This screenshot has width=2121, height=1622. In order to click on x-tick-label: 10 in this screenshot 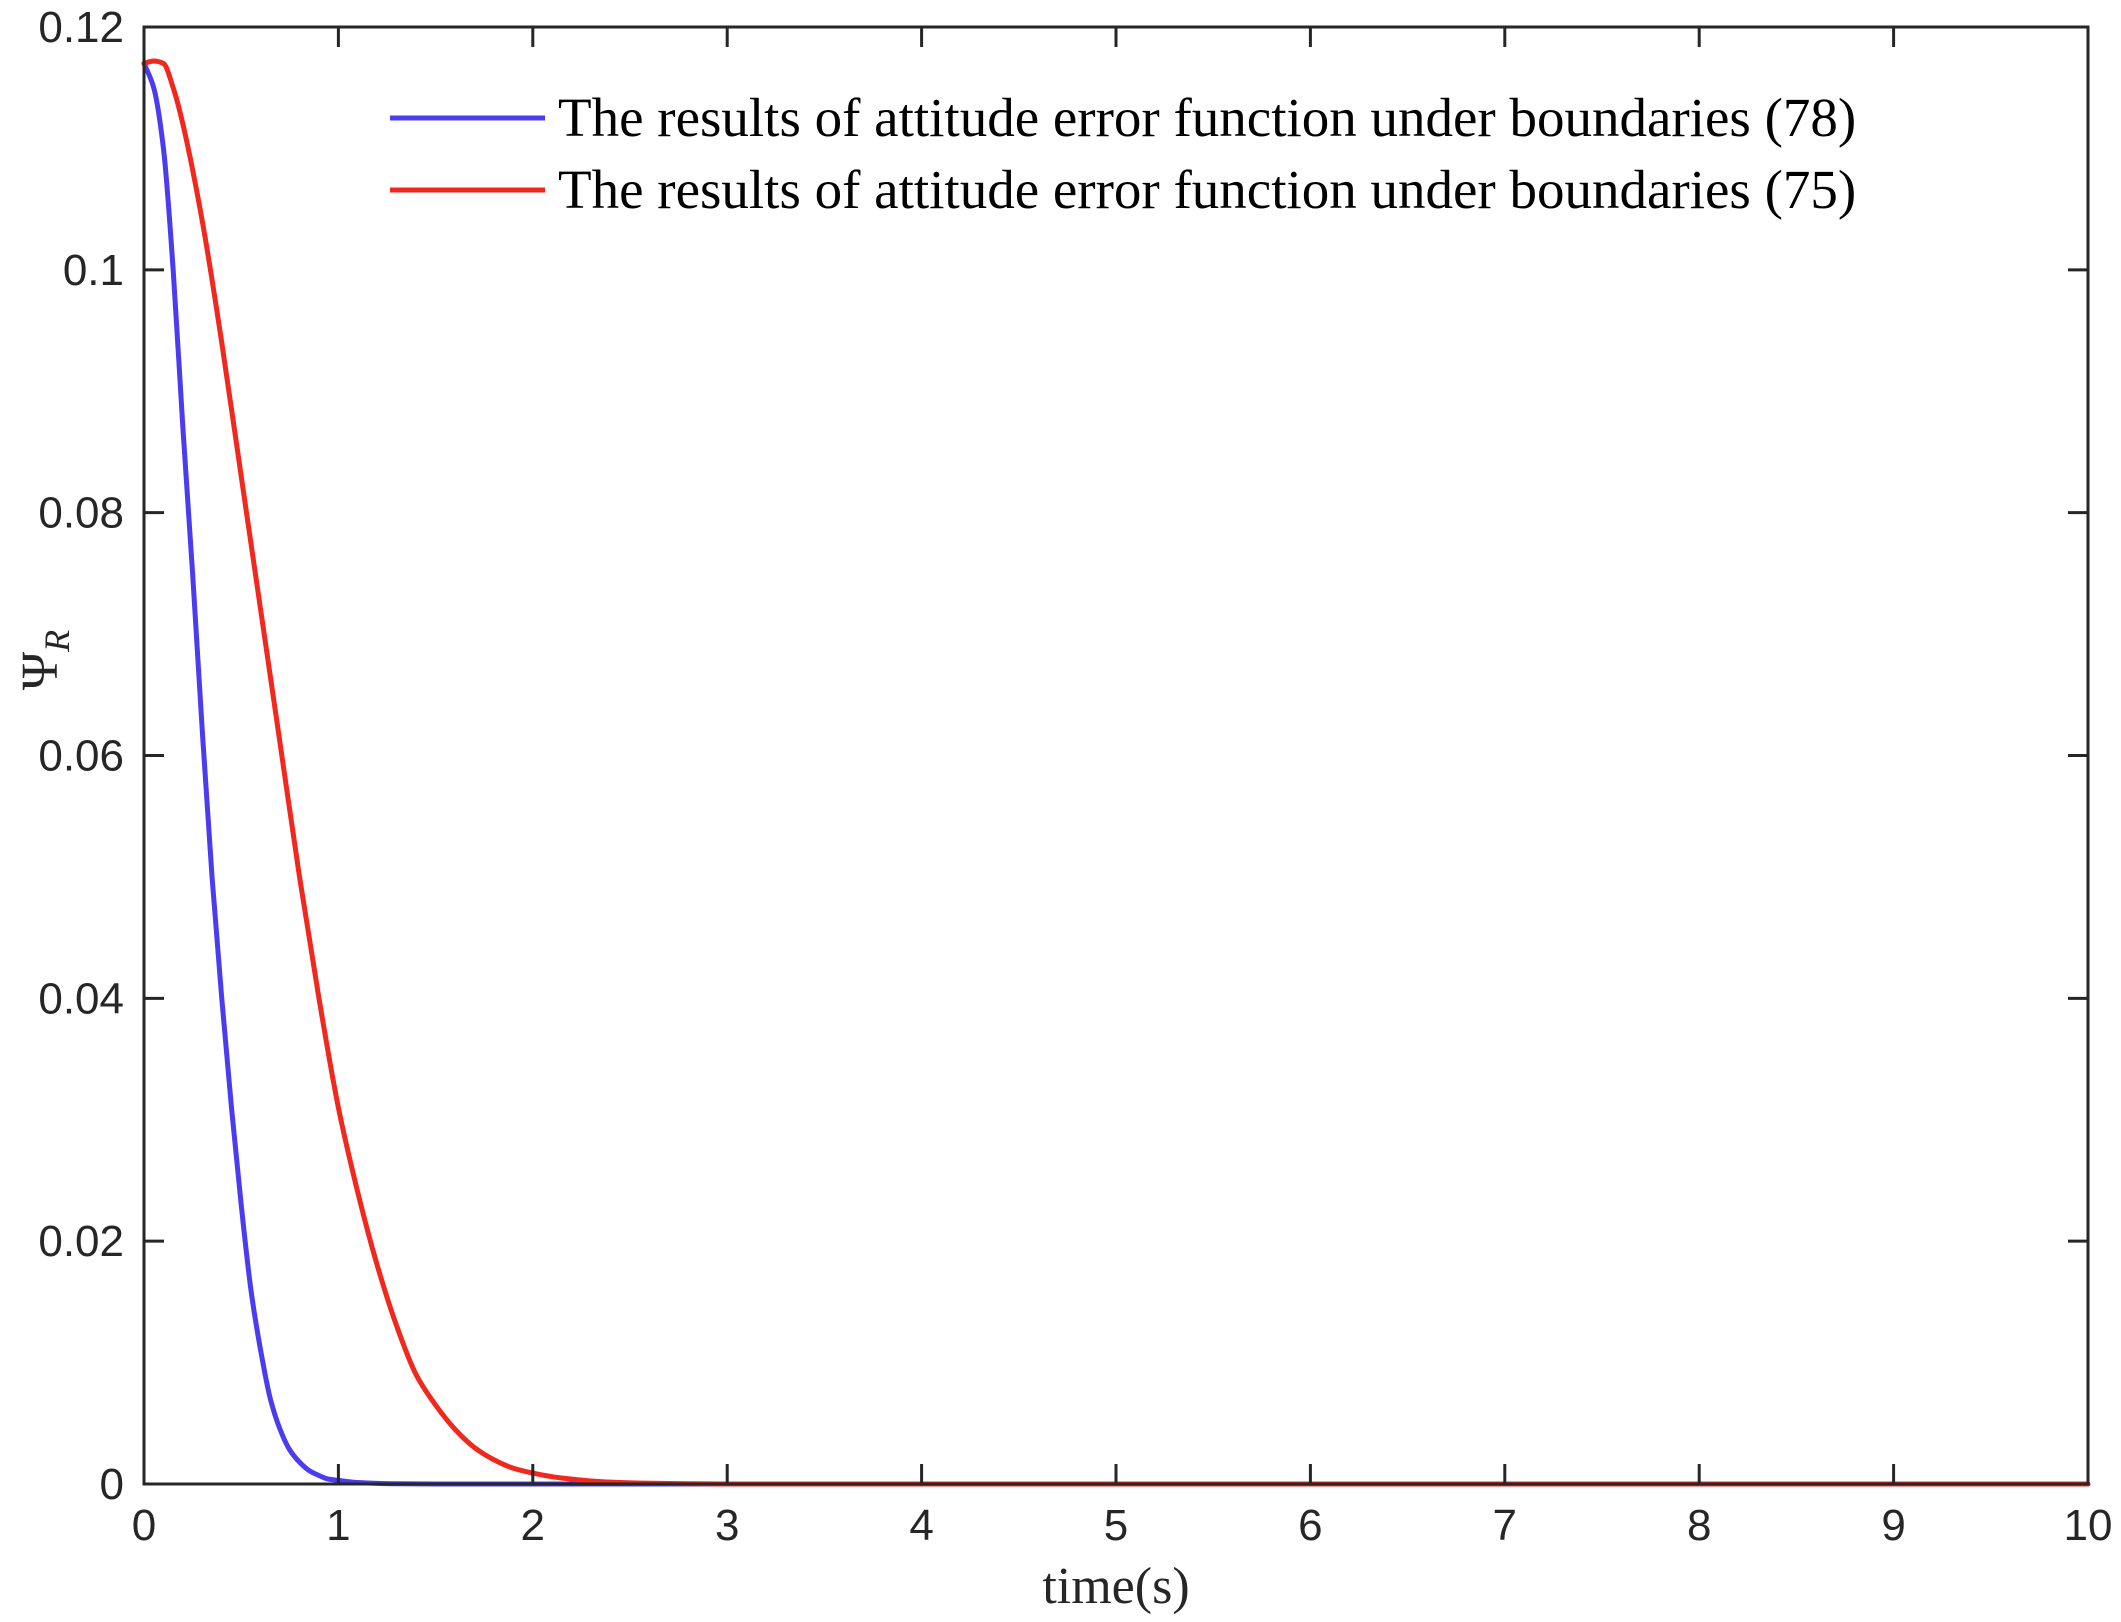, I will do `click(2088, 1525)`.